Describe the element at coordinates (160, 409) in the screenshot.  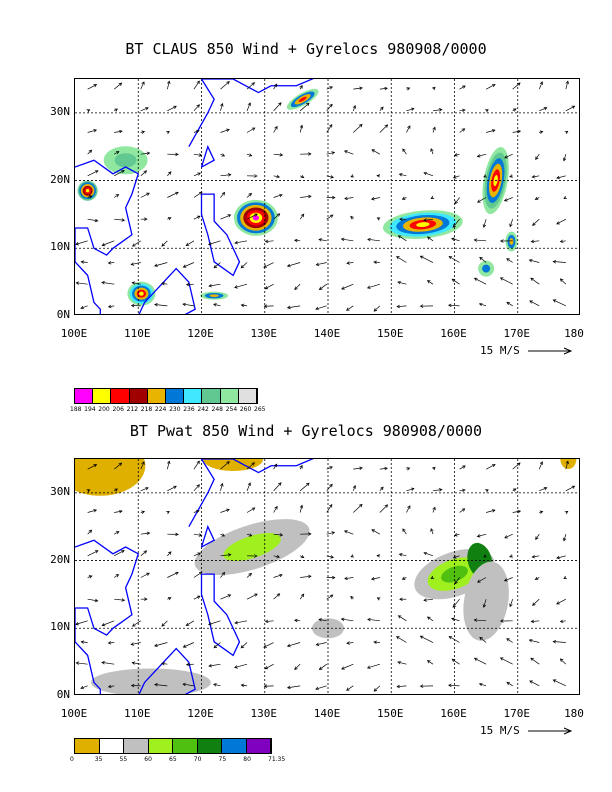
I see `legend-label: 224` at that location.